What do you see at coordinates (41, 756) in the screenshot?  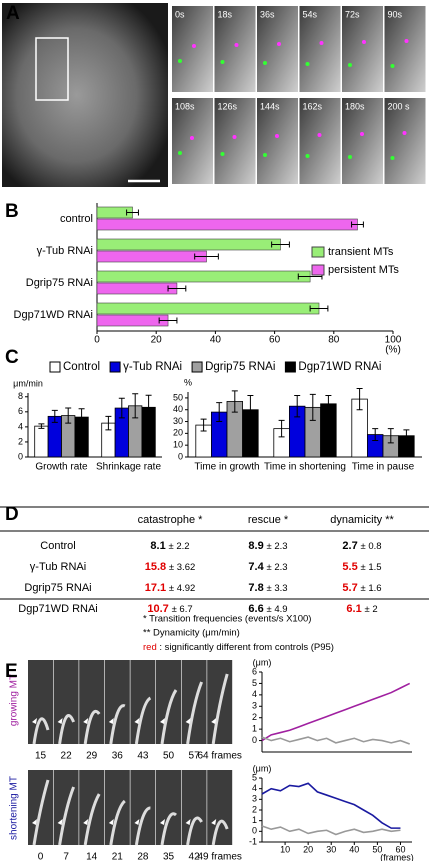 I see `frame-label: 15` at bounding box center [41, 756].